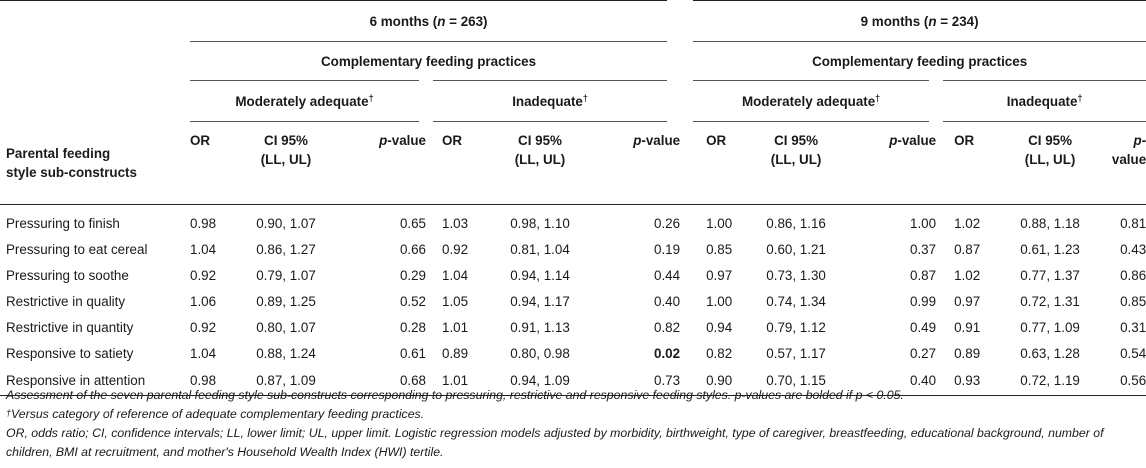  Describe the element at coordinates (455, 353) in the screenshot. I see `table-cell: 0.89` at that location.